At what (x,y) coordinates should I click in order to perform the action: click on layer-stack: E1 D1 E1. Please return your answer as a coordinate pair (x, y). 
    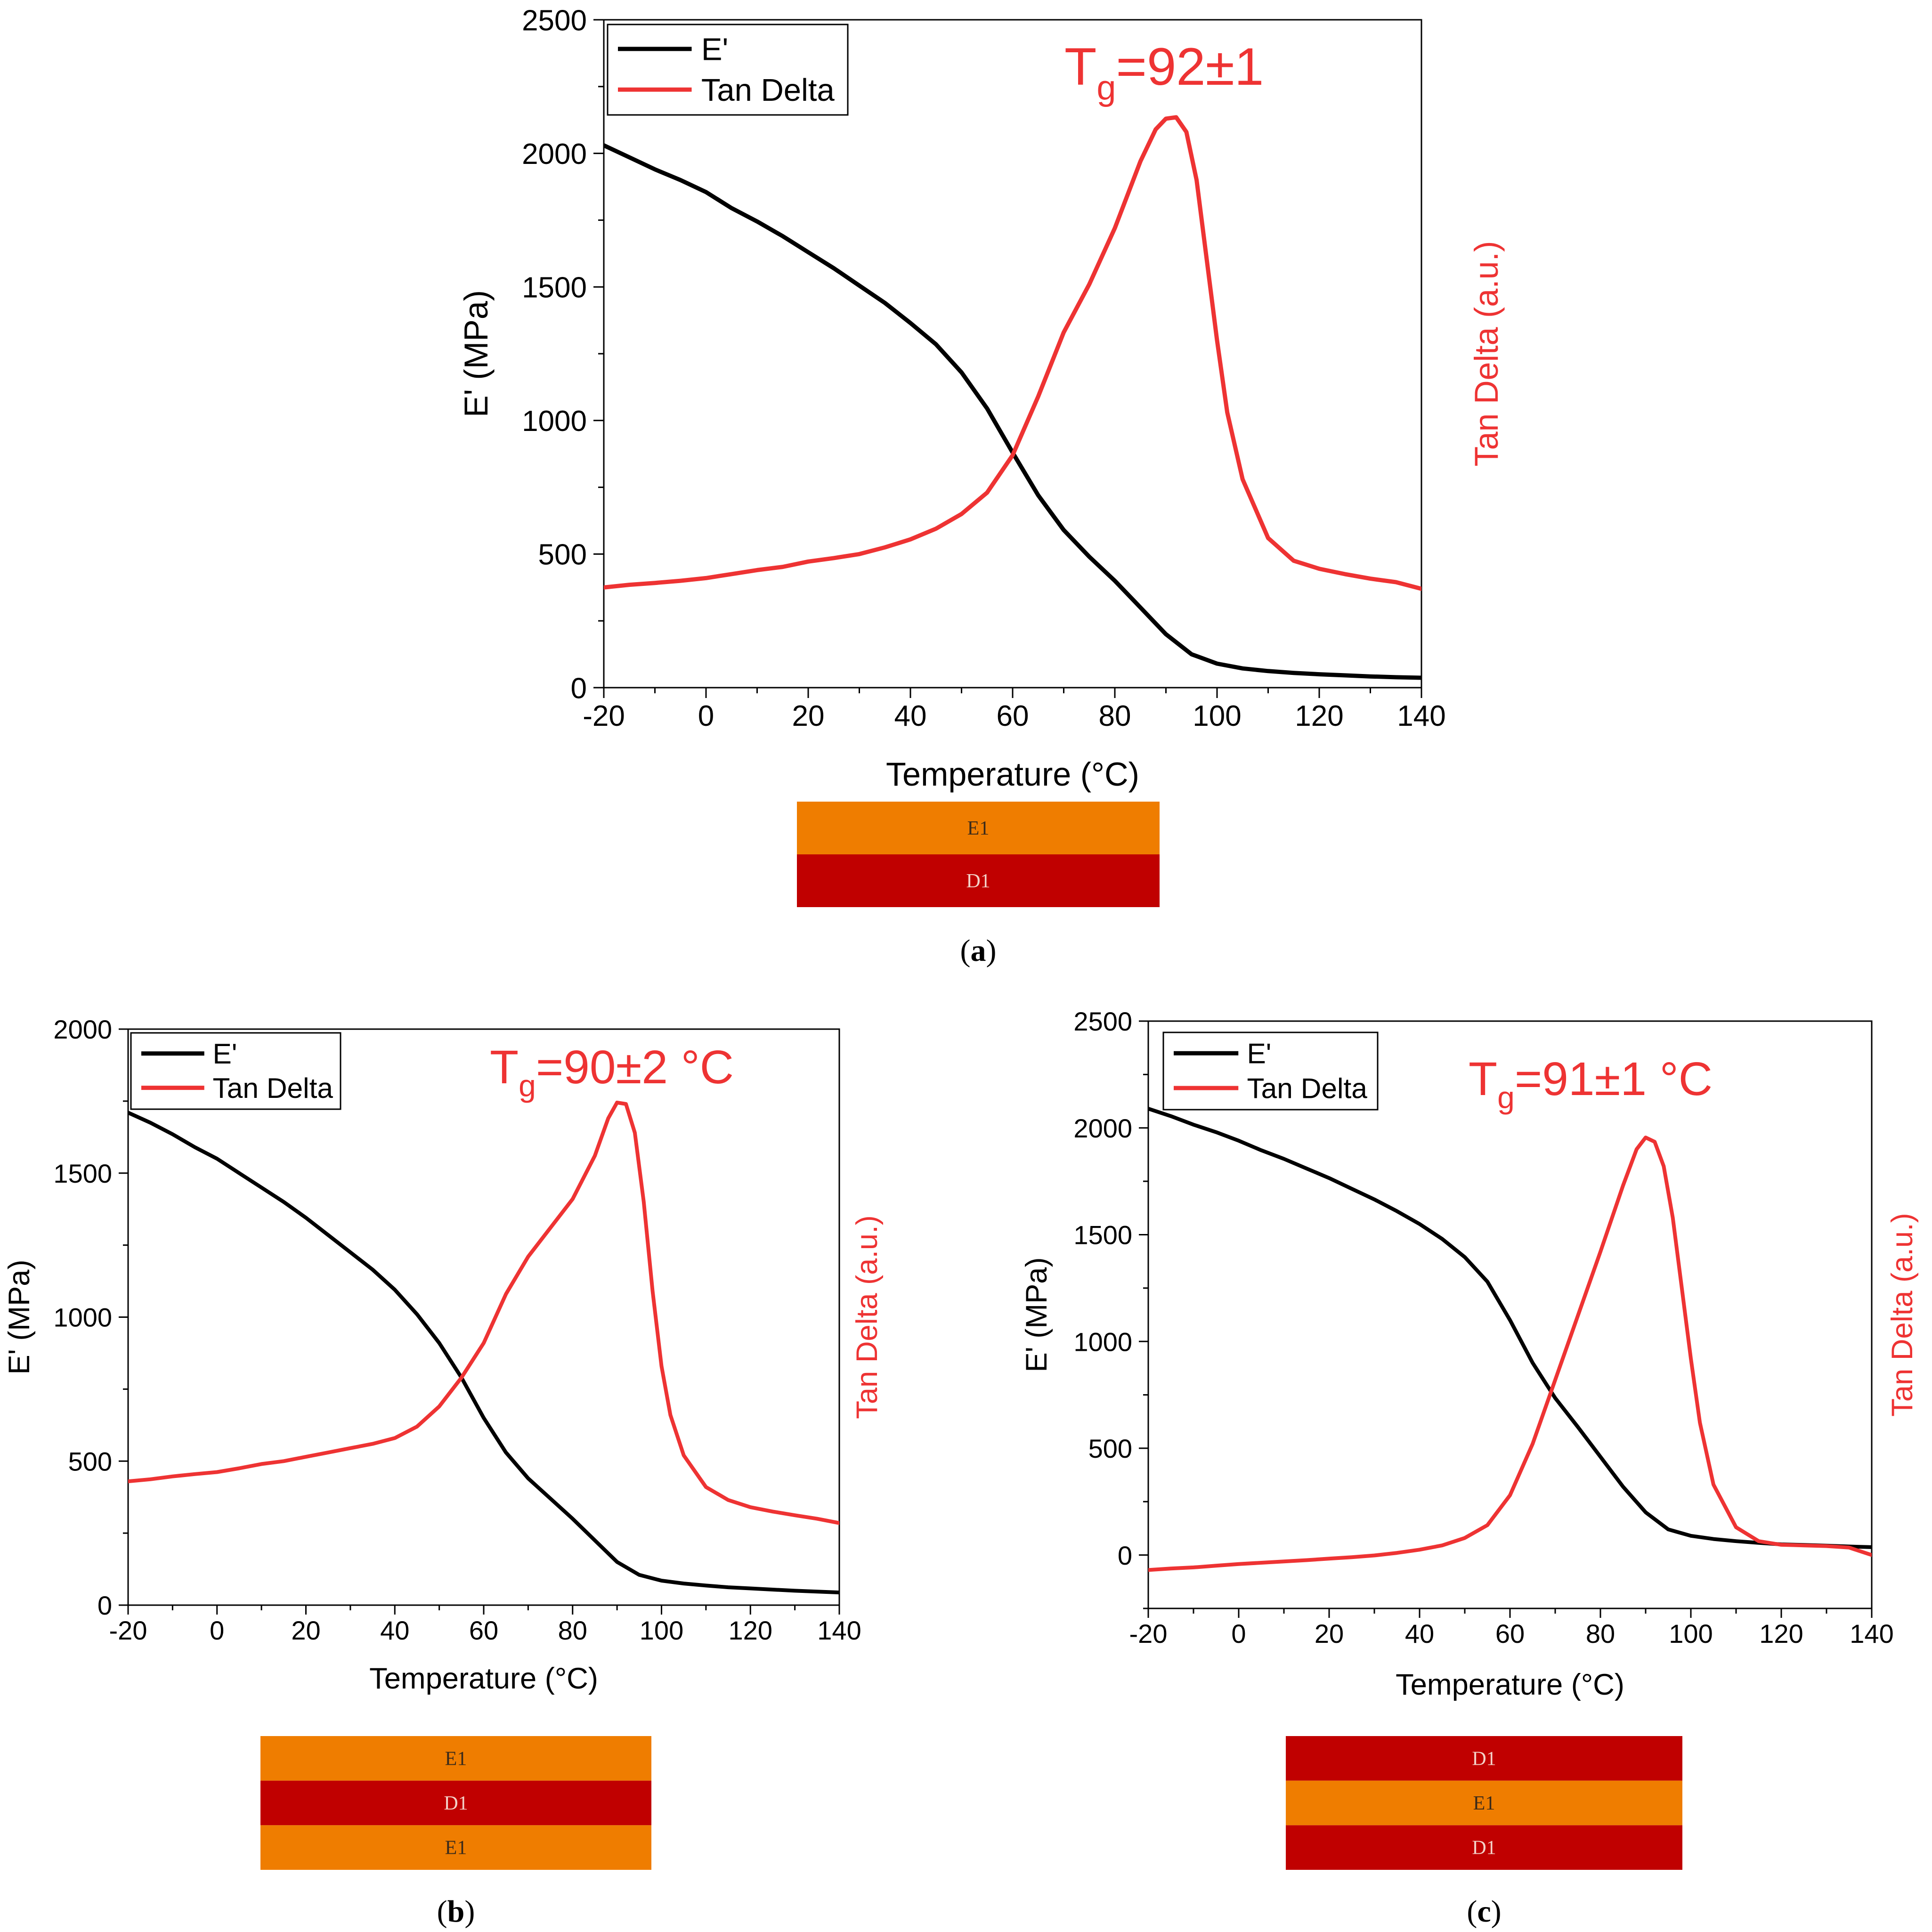
    Looking at the image, I should click on (456, 1803).